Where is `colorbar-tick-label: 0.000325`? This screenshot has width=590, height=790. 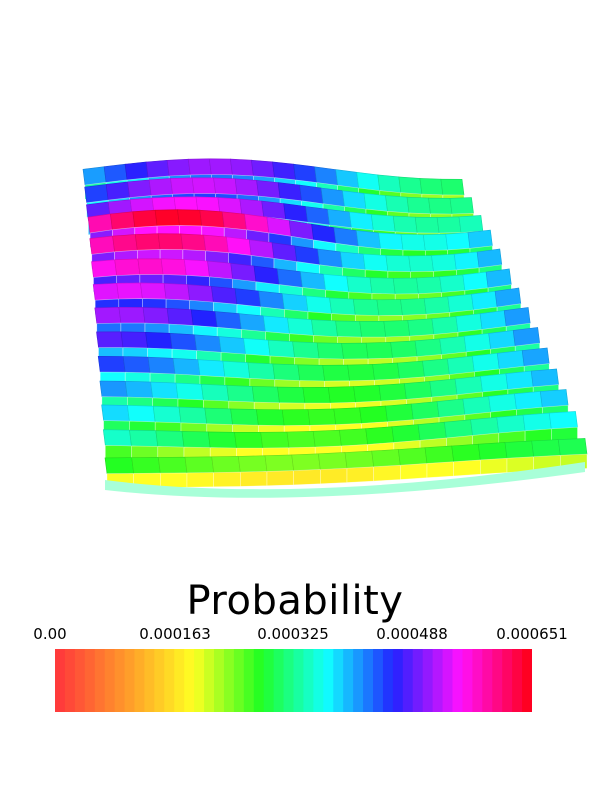
colorbar-tick-label: 0.000325 is located at coordinates (293, 634).